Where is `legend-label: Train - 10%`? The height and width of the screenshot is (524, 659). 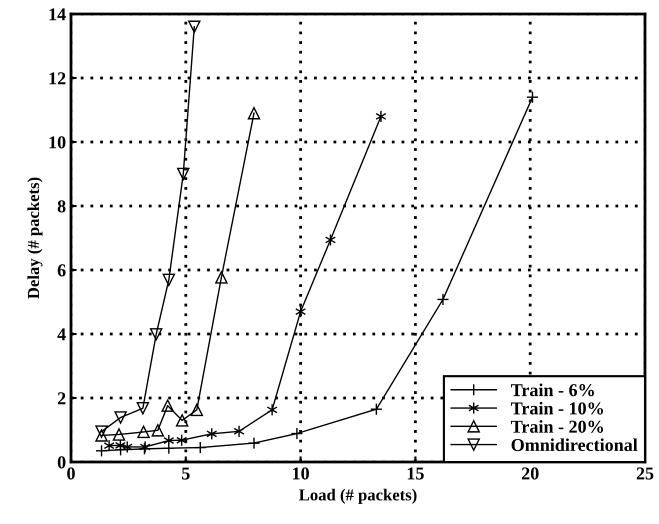 legend-label: Train - 10% is located at coordinates (556, 408).